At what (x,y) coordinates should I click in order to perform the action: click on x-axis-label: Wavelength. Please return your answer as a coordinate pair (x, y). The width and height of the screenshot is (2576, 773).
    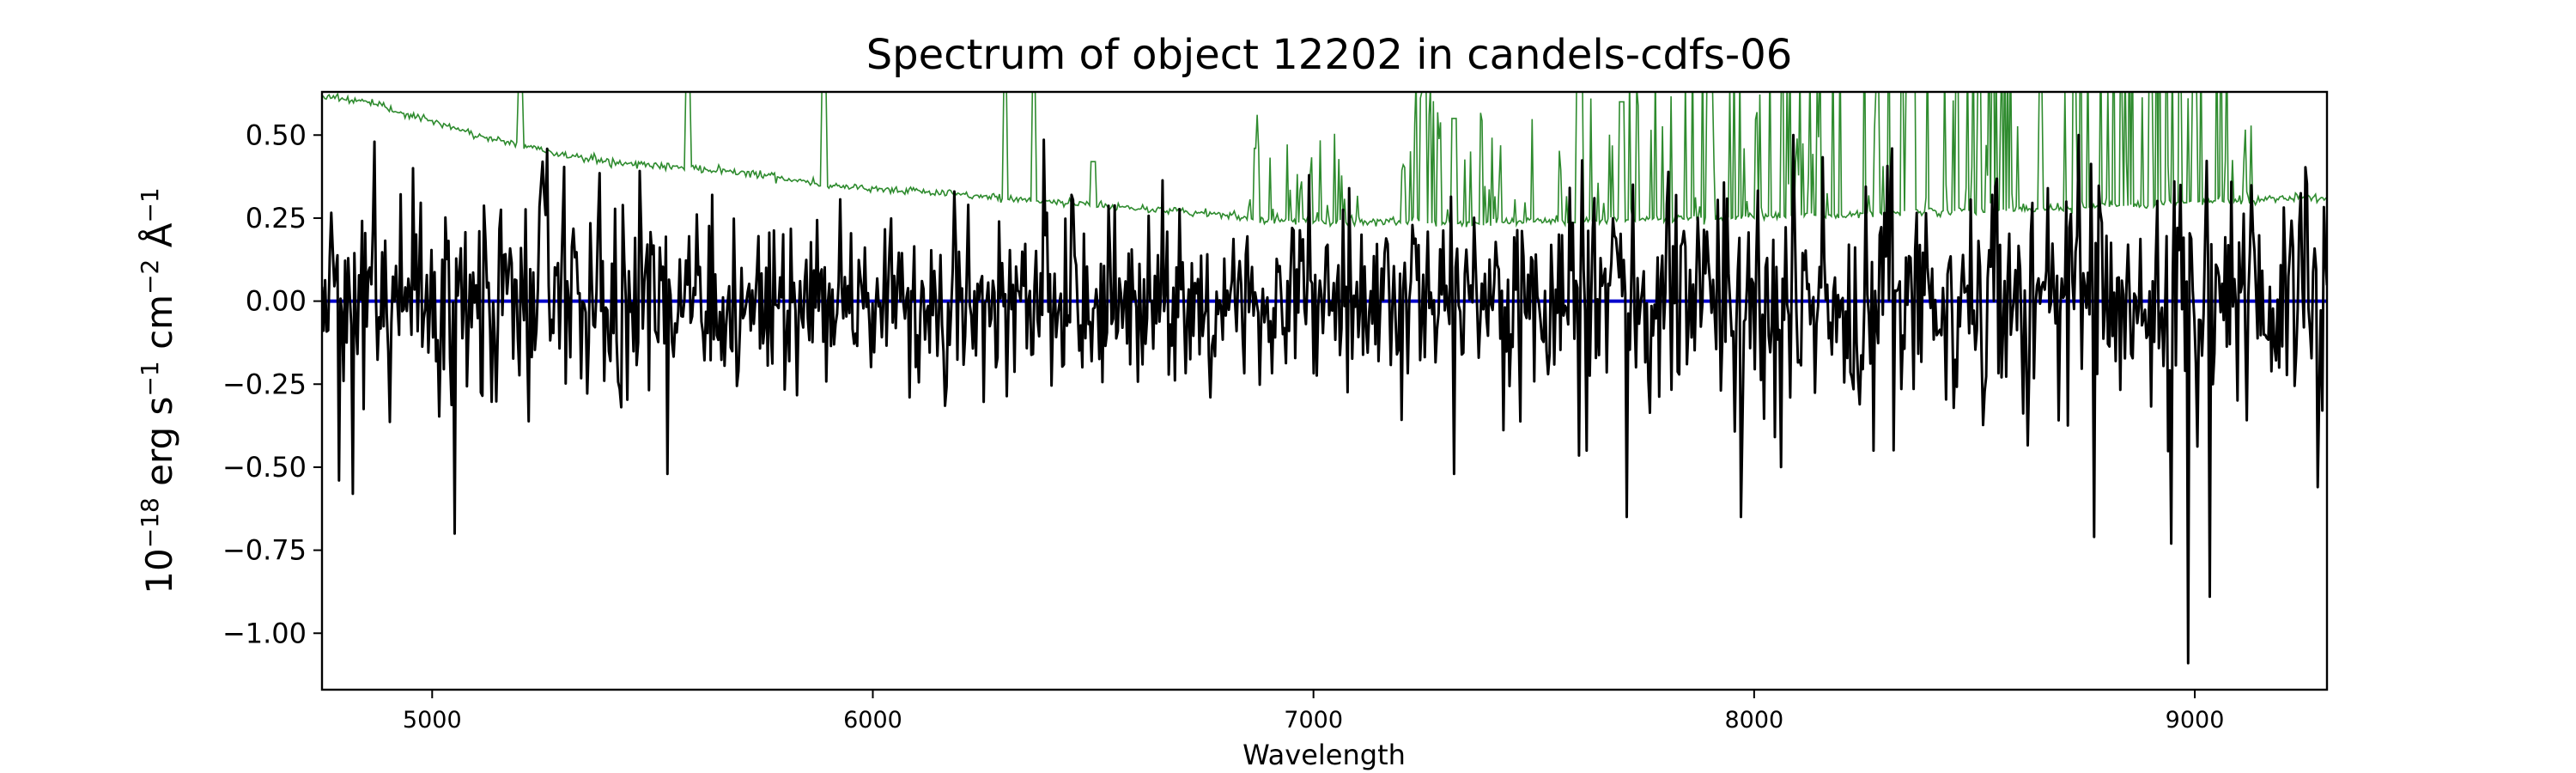
    Looking at the image, I should click on (1324, 755).